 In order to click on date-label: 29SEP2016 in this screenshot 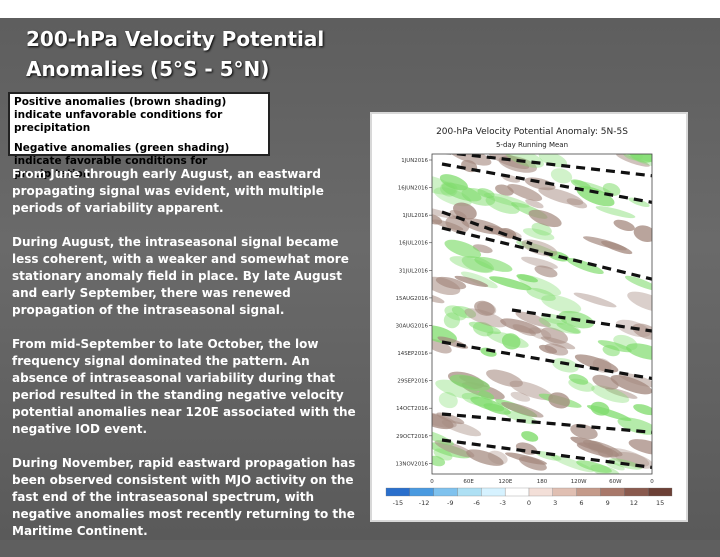, I will do `click(412, 382)`.